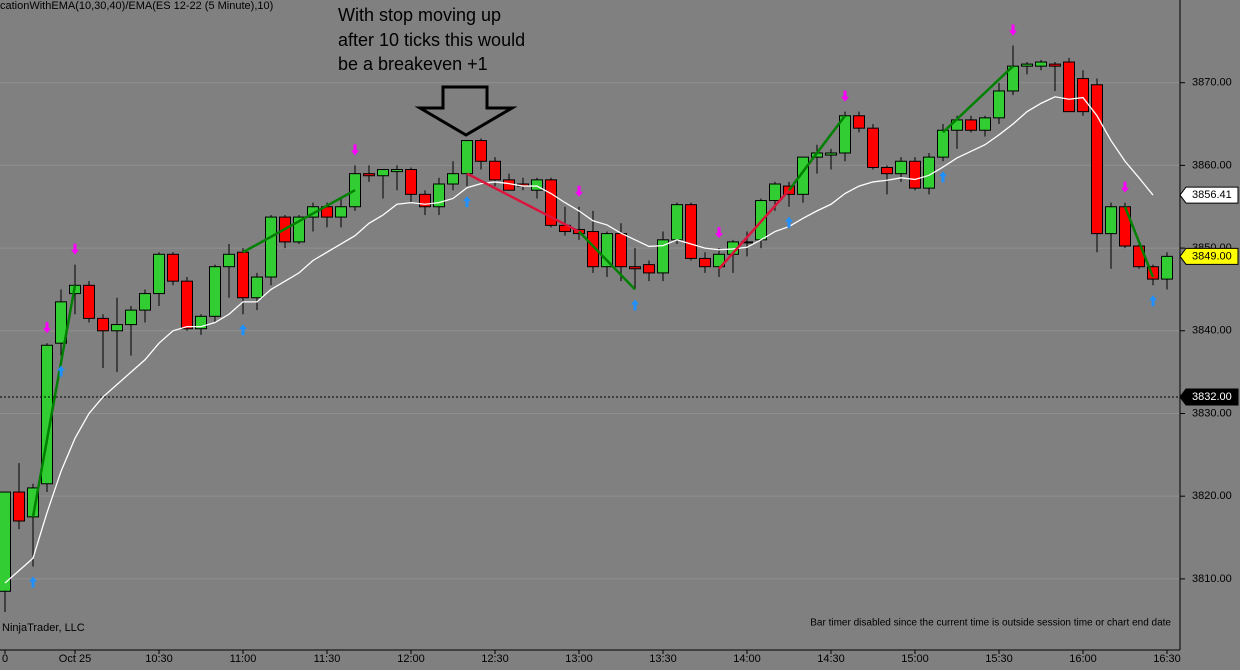 Image resolution: width=1240 pixels, height=670 pixels. I want to click on annotation-arrow, so click(466, 111).